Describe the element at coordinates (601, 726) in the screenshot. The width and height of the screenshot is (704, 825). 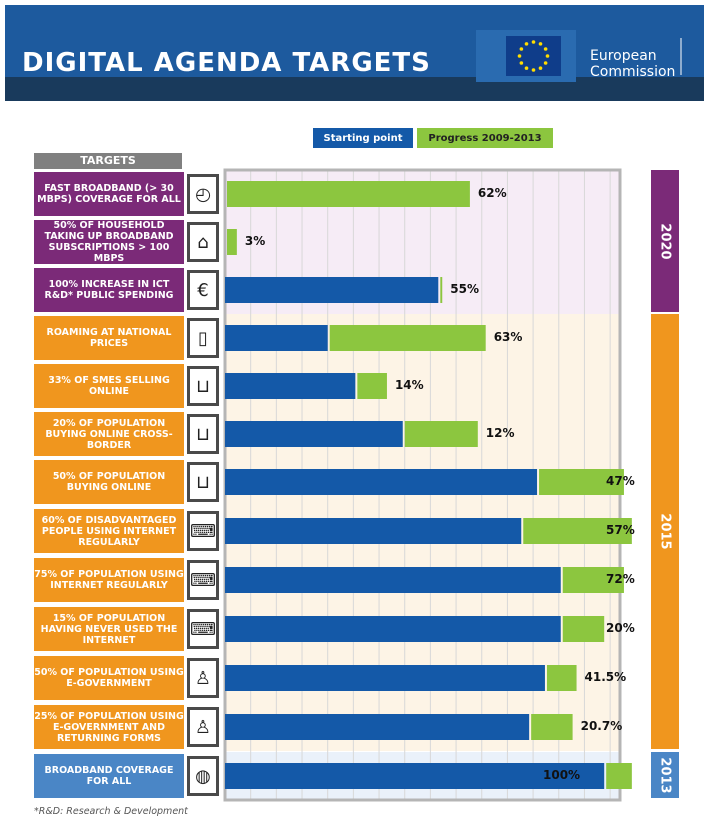
I see `value-label: 20.7%` at that location.